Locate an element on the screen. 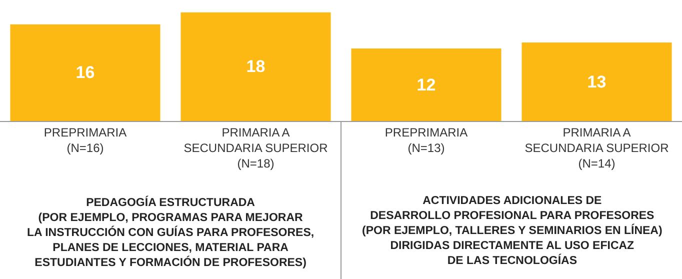  data-label: 12 is located at coordinates (426, 84).